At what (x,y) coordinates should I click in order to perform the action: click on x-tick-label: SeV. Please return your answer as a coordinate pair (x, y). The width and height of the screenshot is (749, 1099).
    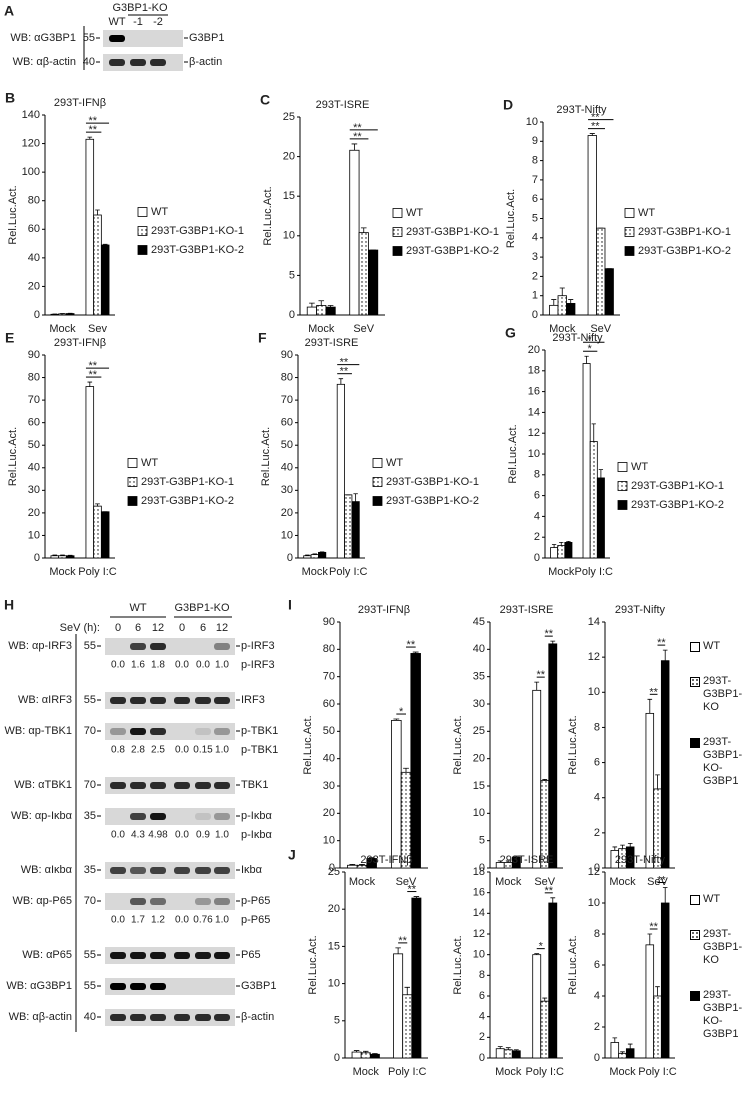
    Looking at the image, I should click on (657, 882).